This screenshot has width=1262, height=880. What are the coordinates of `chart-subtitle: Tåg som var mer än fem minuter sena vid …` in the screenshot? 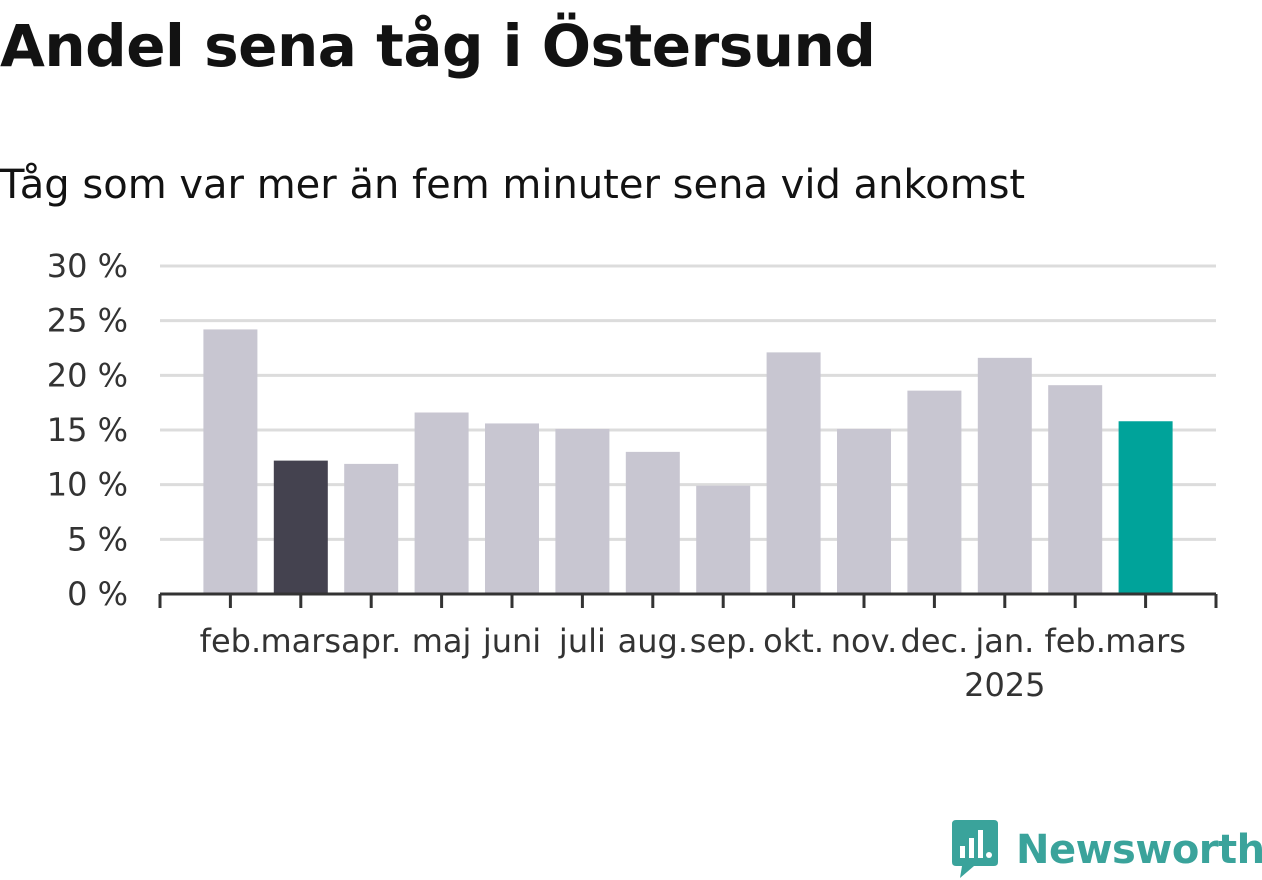 It's located at (513, 185).